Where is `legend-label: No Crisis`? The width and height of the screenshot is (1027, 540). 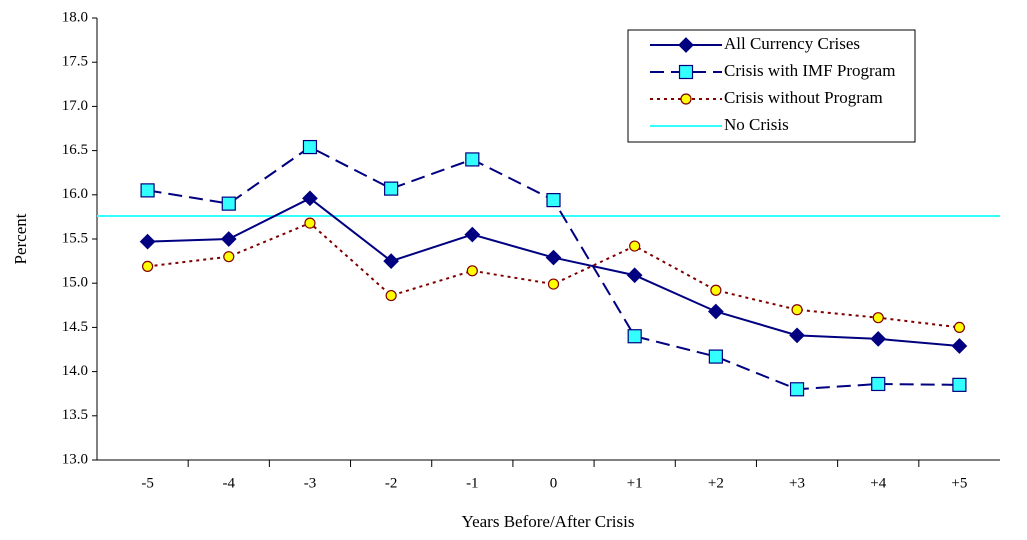
legend-label: No Crisis is located at coordinates (756, 124).